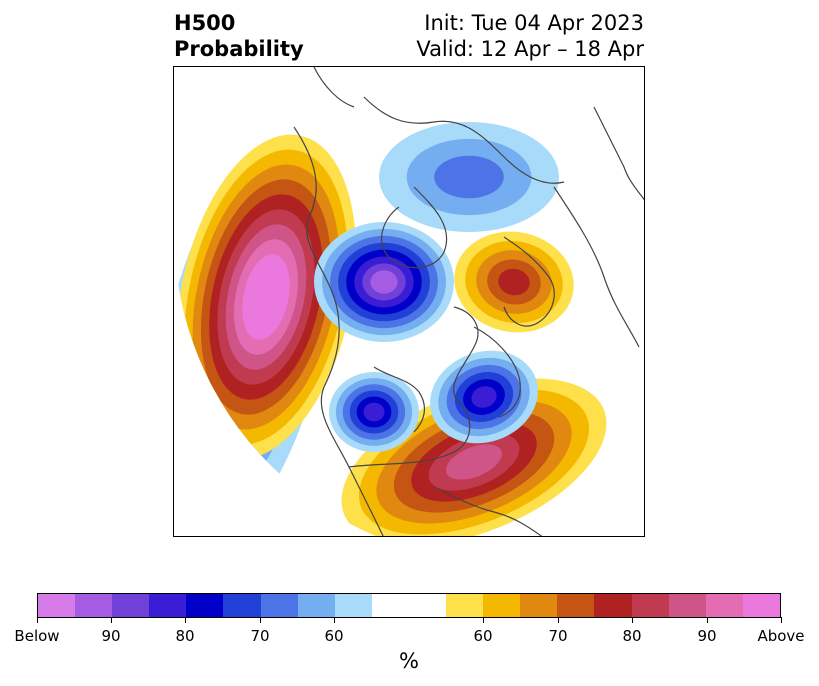  Describe the element at coordinates (530, 49) in the screenshot. I see `valid-range: Valid: 12 Apr – 18 Apr` at that location.